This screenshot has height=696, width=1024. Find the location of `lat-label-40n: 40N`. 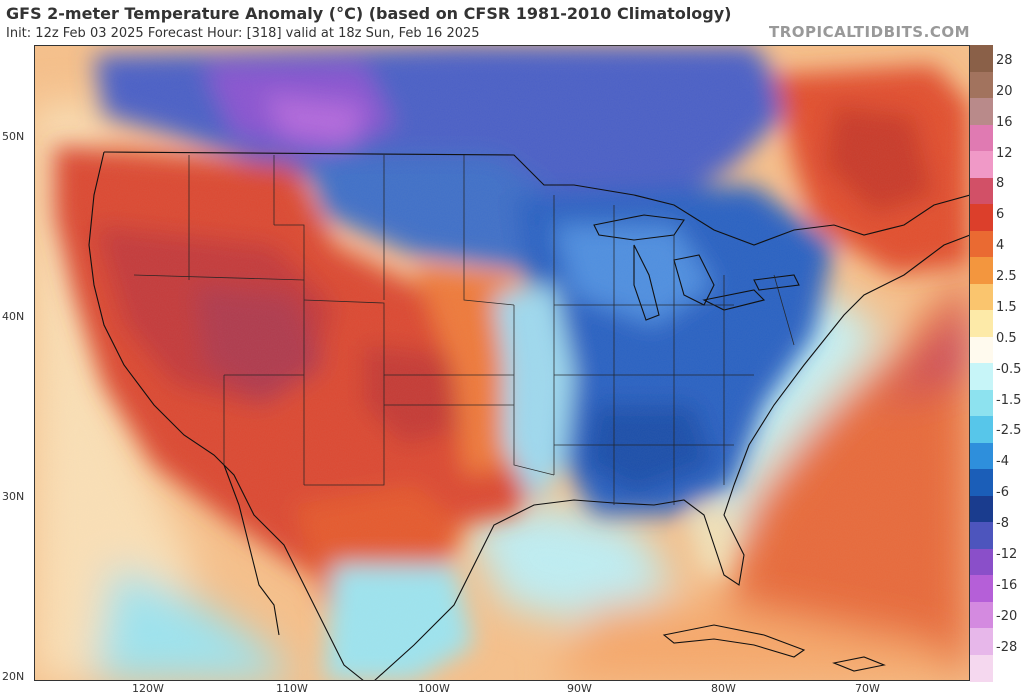

lat-label-40n: 40N is located at coordinates (13, 316).